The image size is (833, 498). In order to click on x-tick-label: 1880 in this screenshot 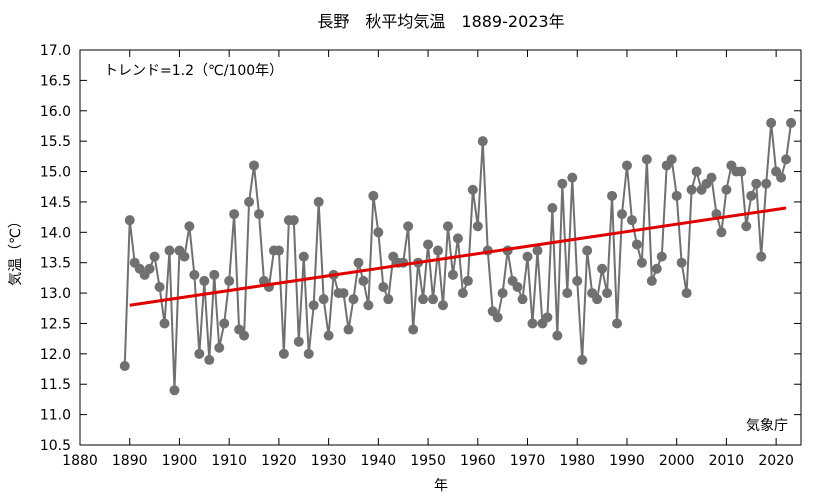, I will do `click(80, 461)`.